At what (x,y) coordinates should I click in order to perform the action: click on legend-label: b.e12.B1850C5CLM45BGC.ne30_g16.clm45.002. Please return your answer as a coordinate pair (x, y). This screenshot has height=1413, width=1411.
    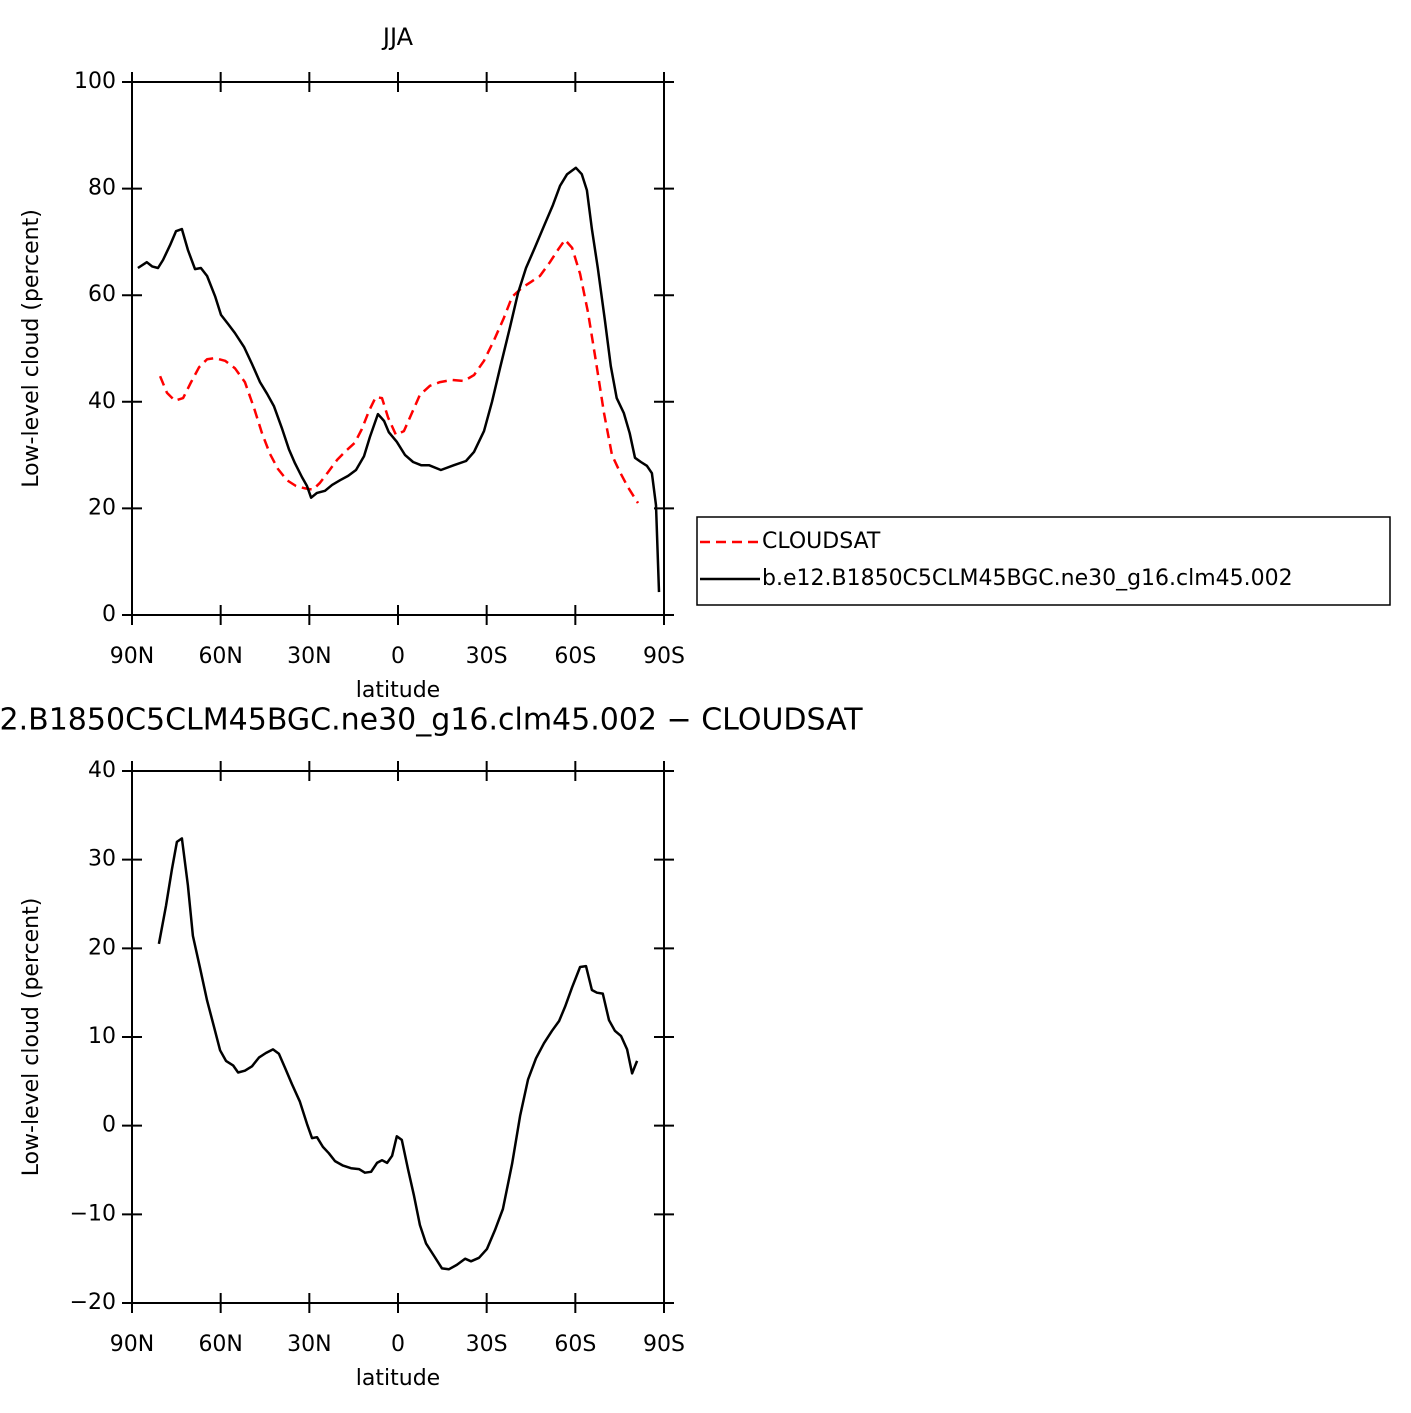
    Looking at the image, I should click on (1027, 578).